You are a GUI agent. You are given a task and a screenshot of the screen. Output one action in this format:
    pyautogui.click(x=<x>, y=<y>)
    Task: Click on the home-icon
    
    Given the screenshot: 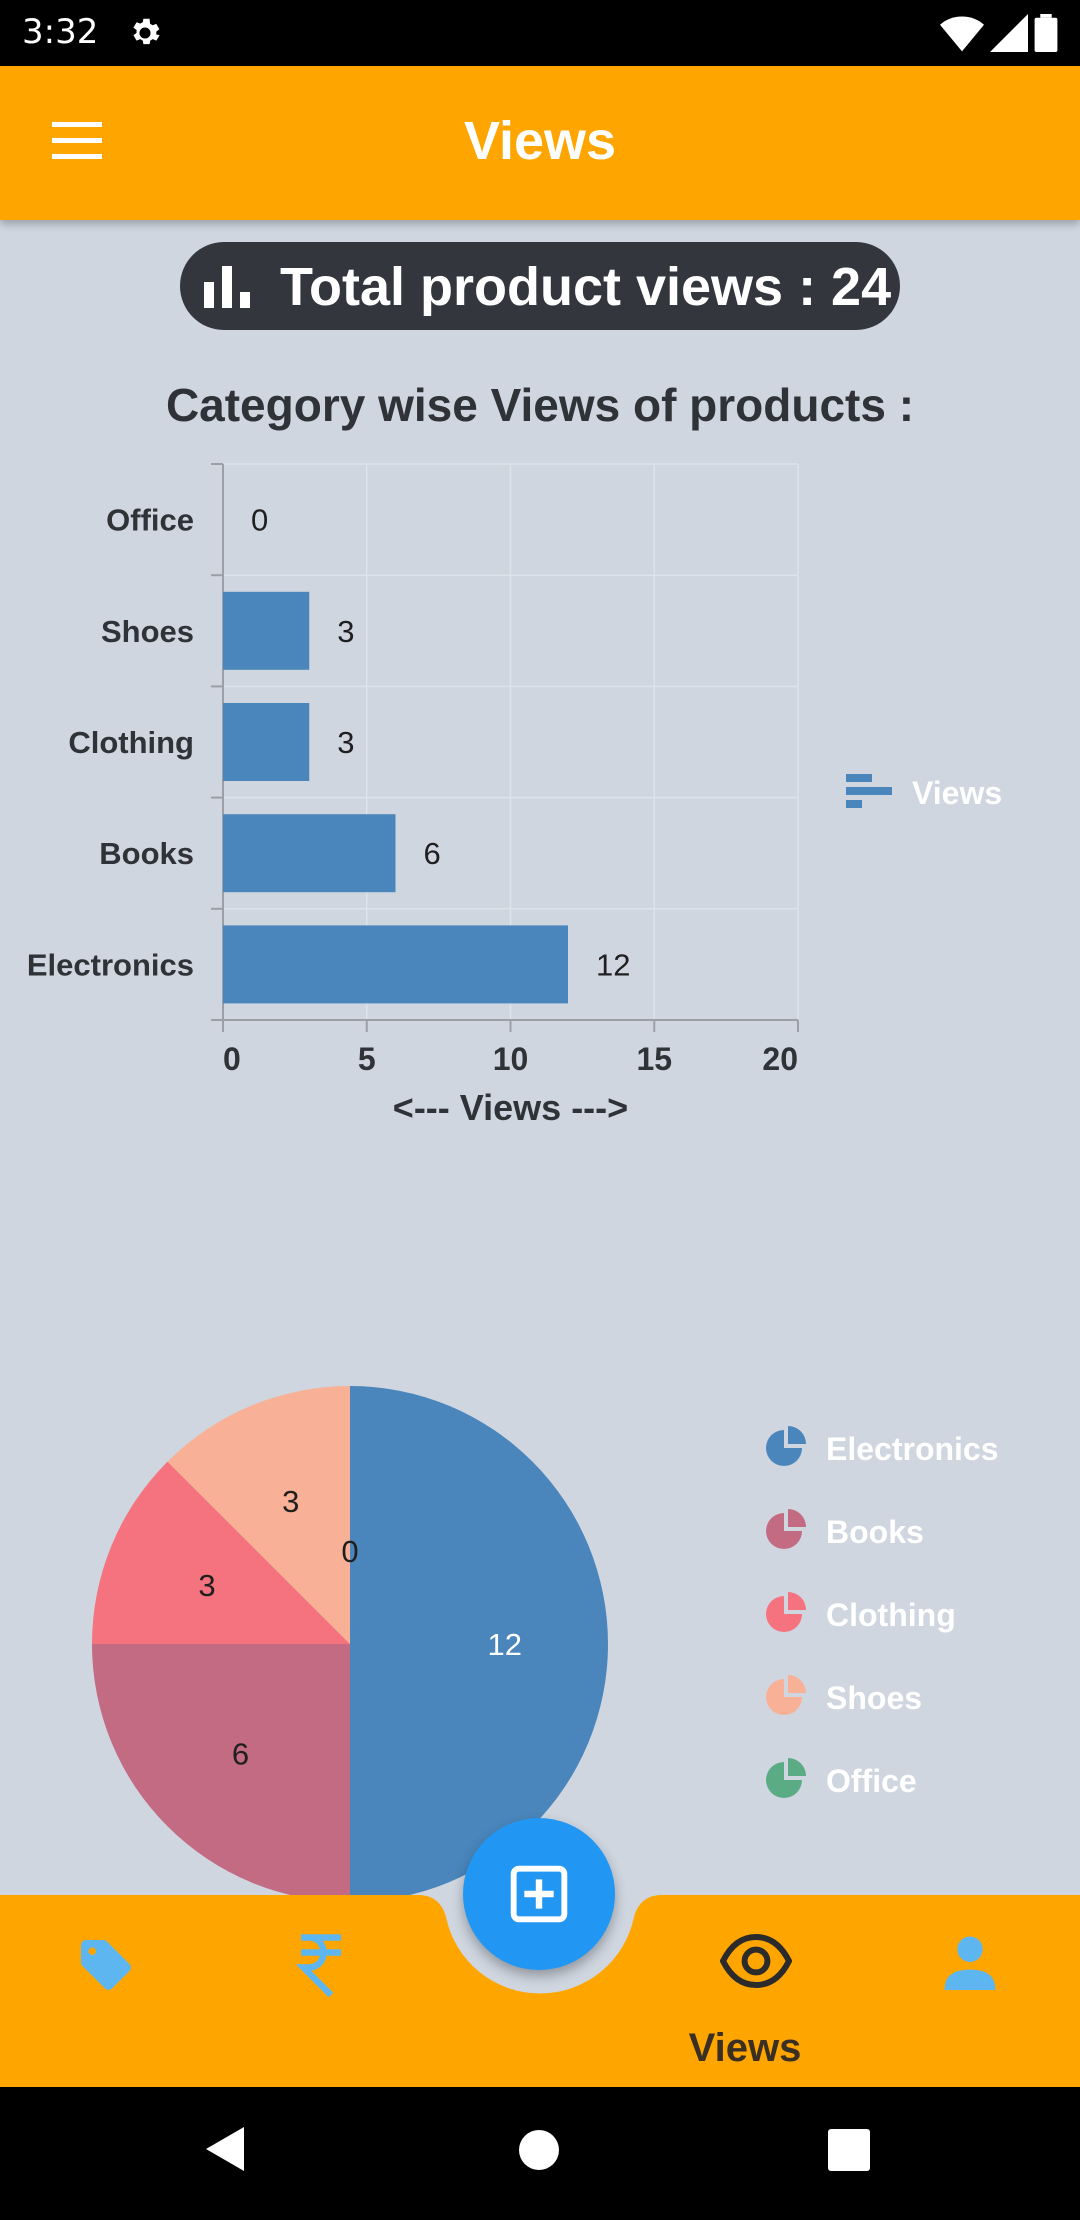 What is the action you would take?
    pyautogui.click(x=539, y=2150)
    